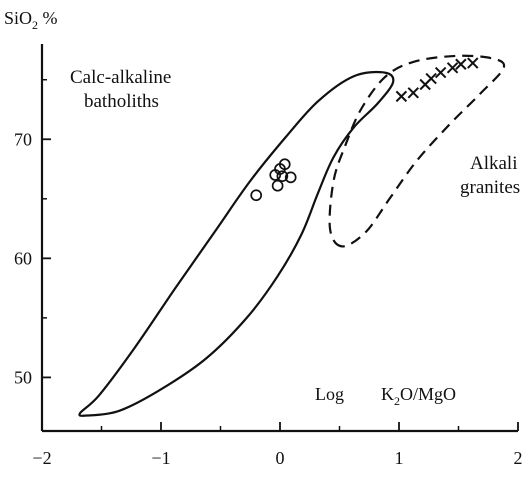 This screenshot has height=481, width=532. Describe the element at coordinates (35, 25) in the screenshot. I see `y-axis-label-subscript: 2` at that location.